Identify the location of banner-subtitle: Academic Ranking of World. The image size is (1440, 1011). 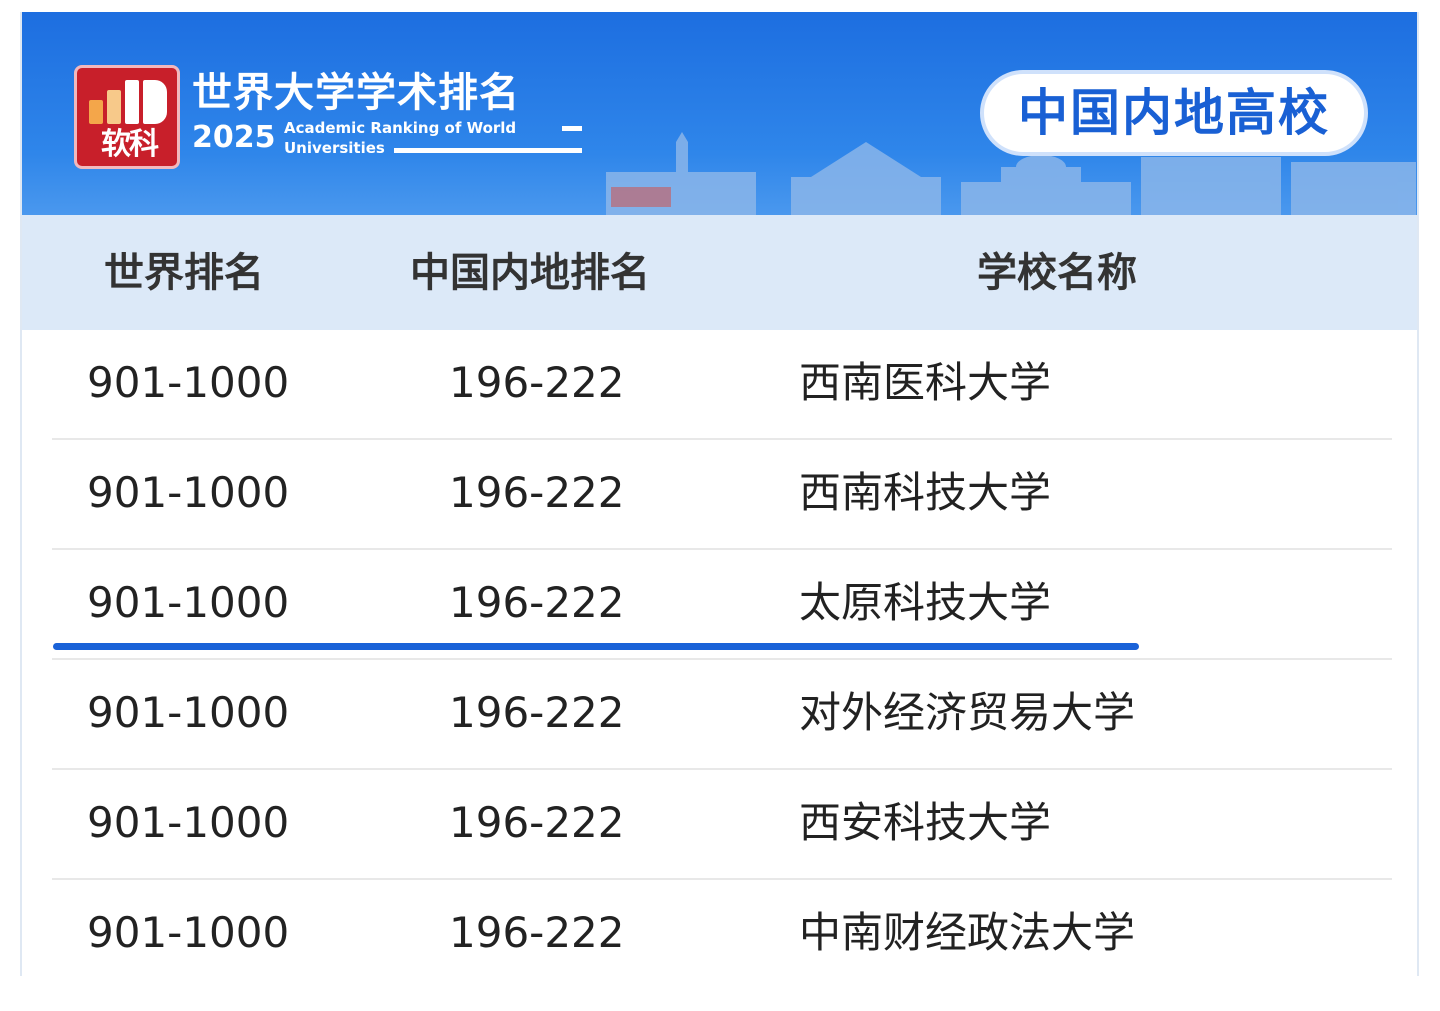
(400, 128).